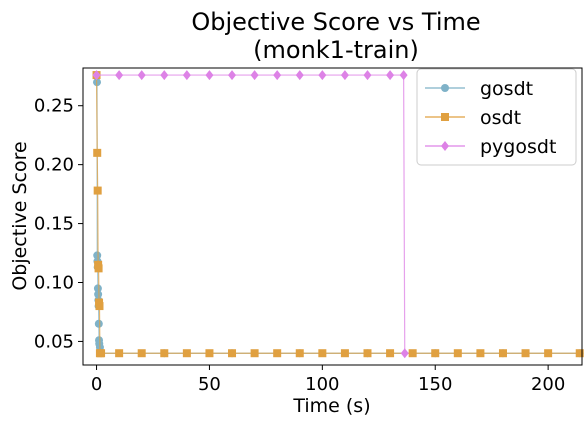 The width and height of the screenshot is (587, 421). I want to click on x-axis-label: Time (s), so click(331, 406).